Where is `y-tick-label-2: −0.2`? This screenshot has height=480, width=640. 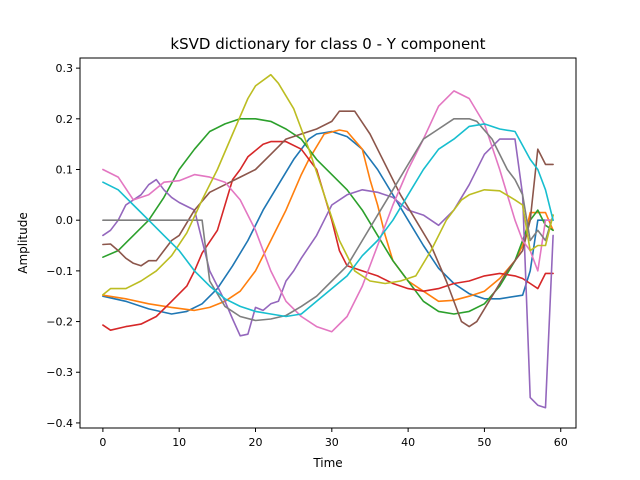
y-tick-label-2: −0.2 is located at coordinates (59, 322).